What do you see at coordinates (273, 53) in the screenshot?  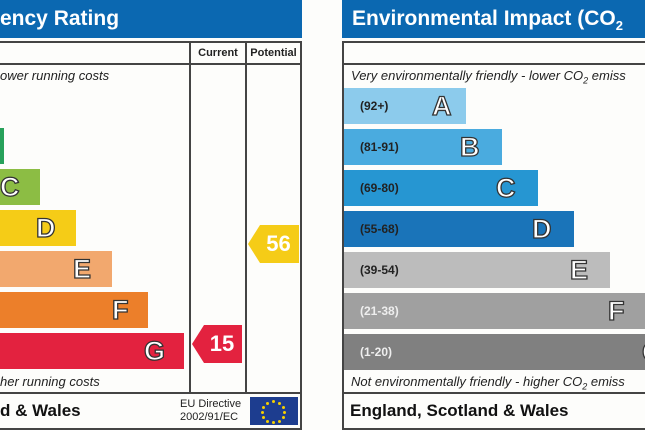 I see `potential-column-header: Potential` at bounding box center [273, 53].